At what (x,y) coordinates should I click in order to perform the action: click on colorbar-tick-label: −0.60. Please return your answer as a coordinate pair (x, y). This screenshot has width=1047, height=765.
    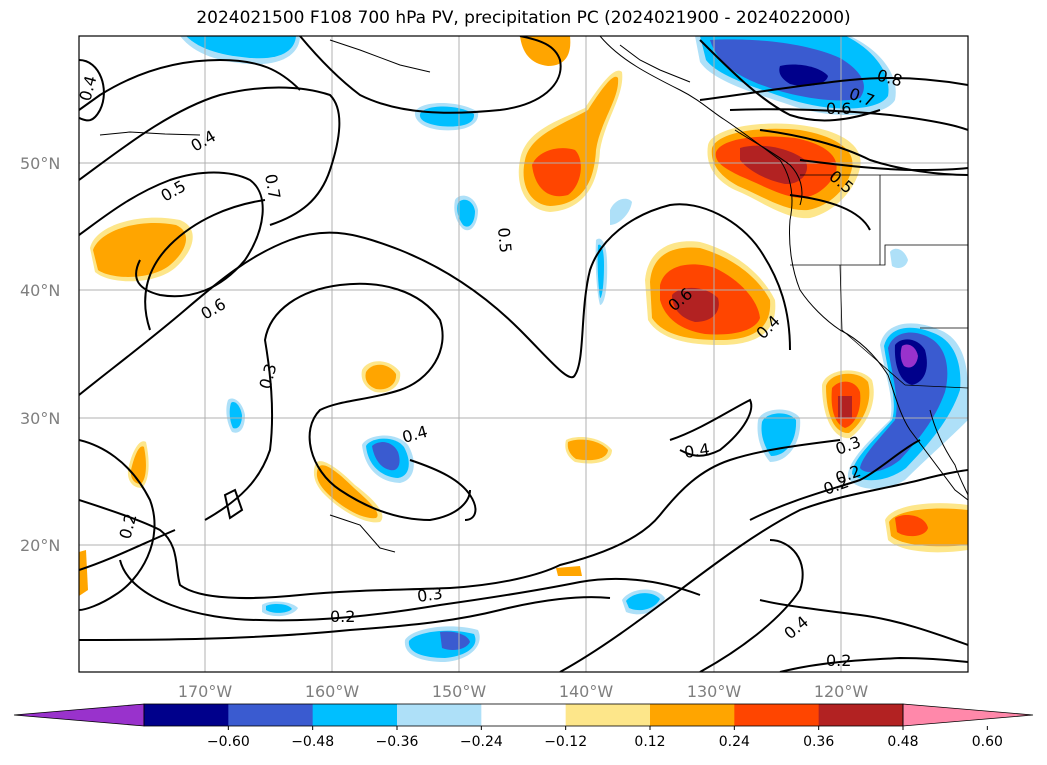
    Looking at the image, I should click on (228, 742).